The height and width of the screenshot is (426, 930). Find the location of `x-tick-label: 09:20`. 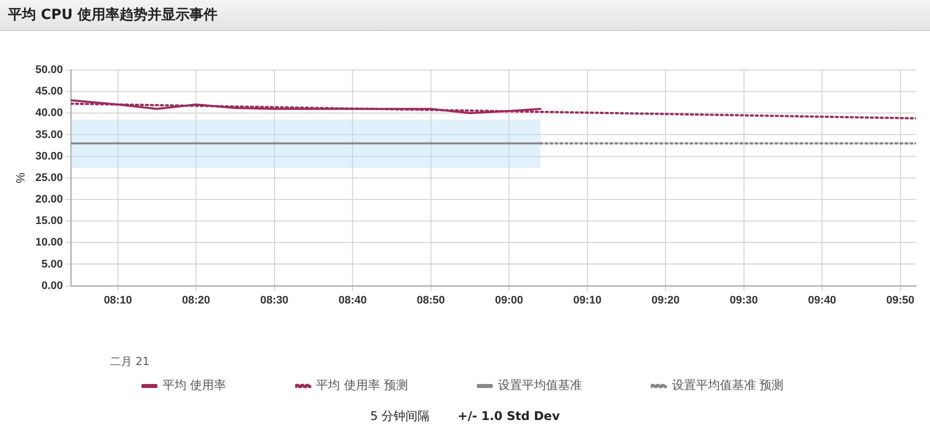

x-tick-label: 09:20 is located at coordinates (666, 300).